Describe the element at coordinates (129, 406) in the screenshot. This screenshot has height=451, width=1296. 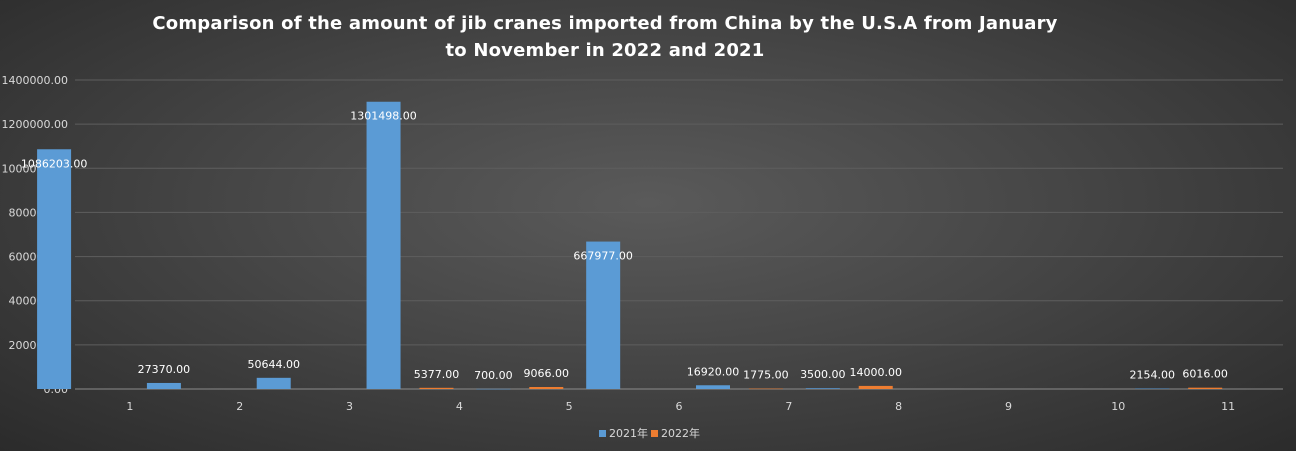
I see `x-tick-label: 1` at that location.